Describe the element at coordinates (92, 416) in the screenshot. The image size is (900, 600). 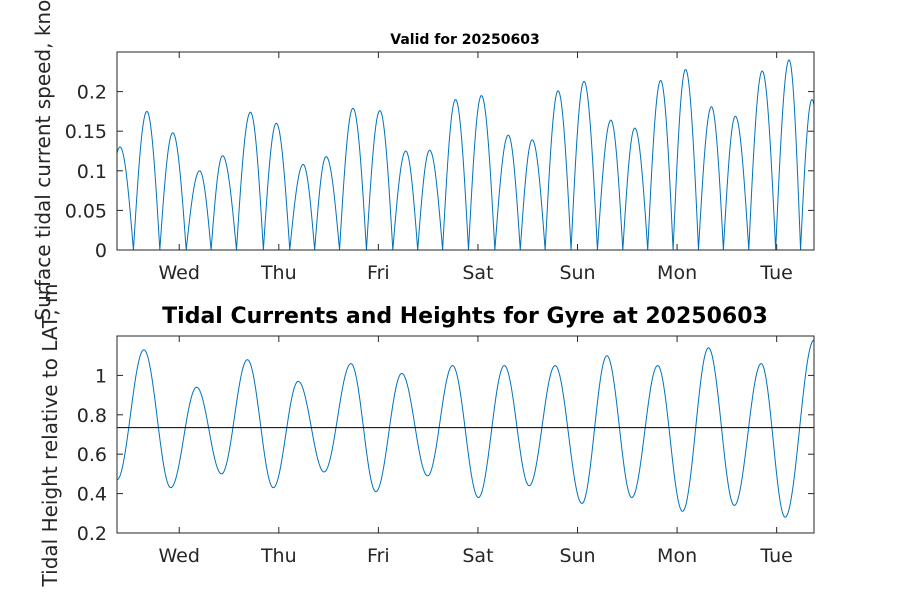
I see `tidal-height-y-tick-label: 0.8` at that location.